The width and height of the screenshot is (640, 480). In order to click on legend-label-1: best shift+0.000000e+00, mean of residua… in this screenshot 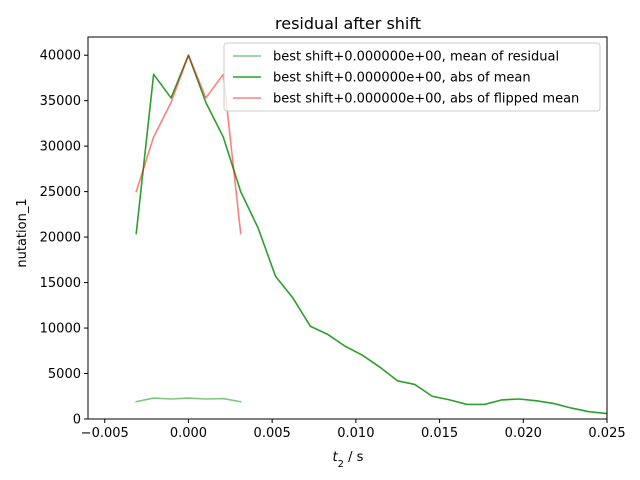, I will do `click(416, 57)`.